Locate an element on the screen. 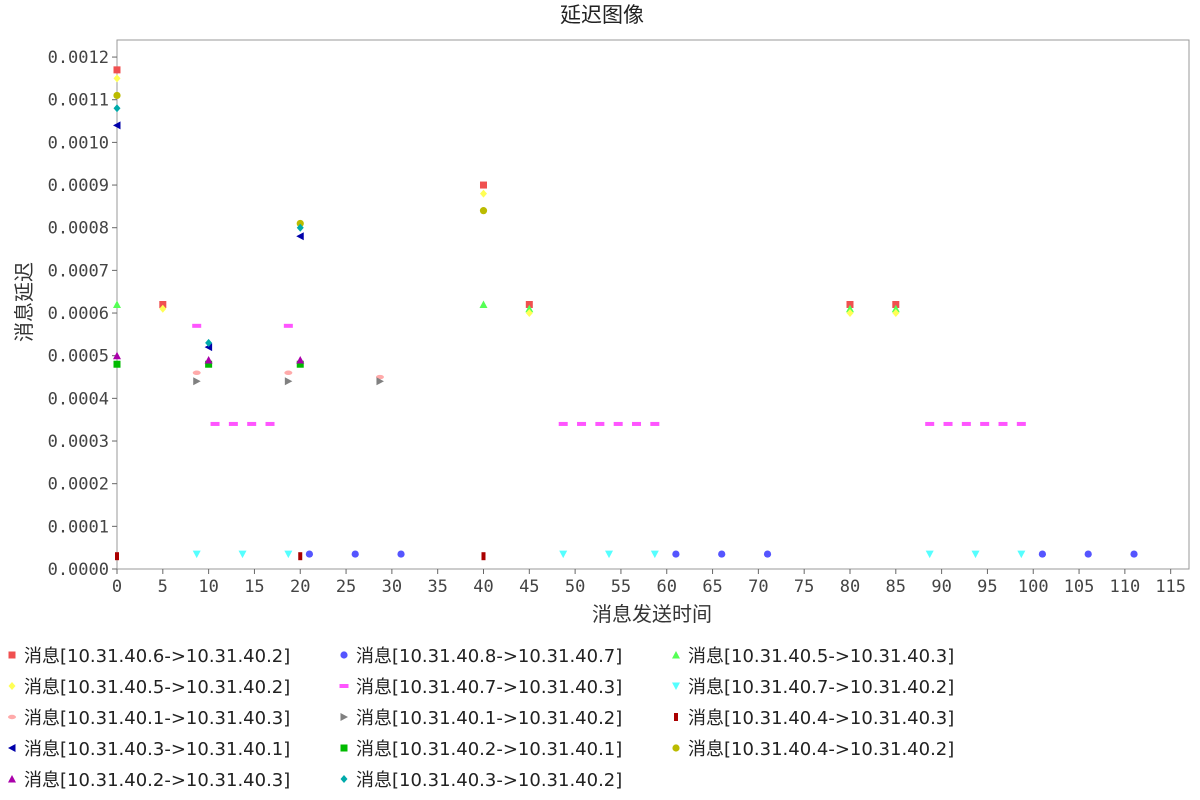 This screenshot has height=800, width=1200. x-tick-label: 115 is located at coordinates (1170, 587).